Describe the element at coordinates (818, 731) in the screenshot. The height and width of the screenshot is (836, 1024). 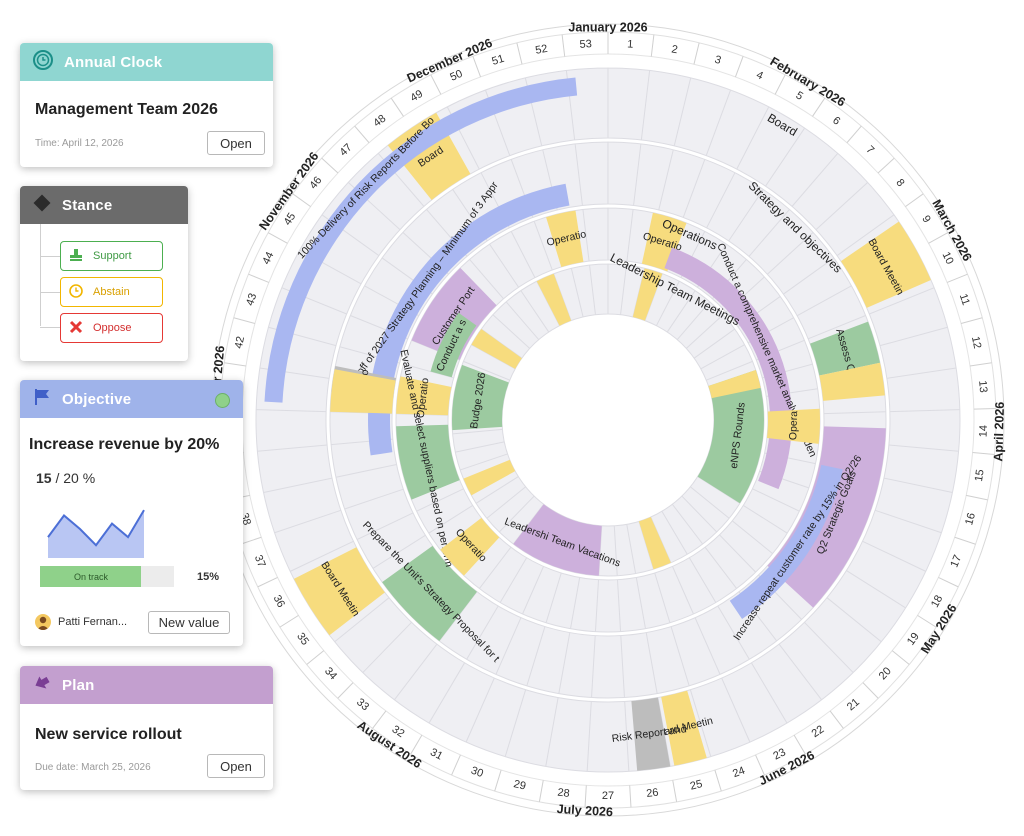
I see `week-number: 22` at that location.